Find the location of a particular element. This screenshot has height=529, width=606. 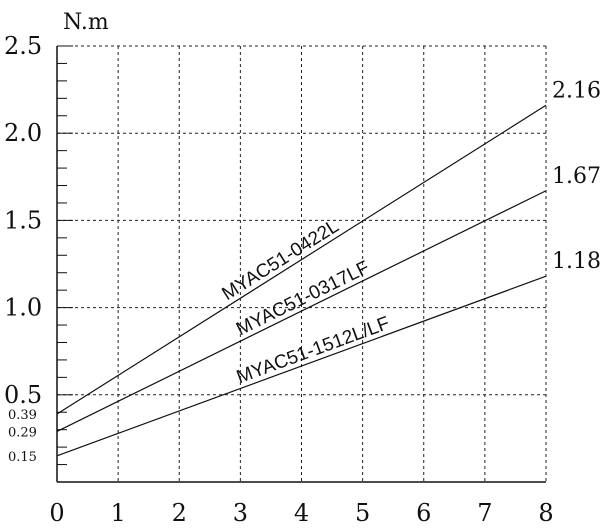

y-tick-label: 2.0 is located at coordinates (23, 133).